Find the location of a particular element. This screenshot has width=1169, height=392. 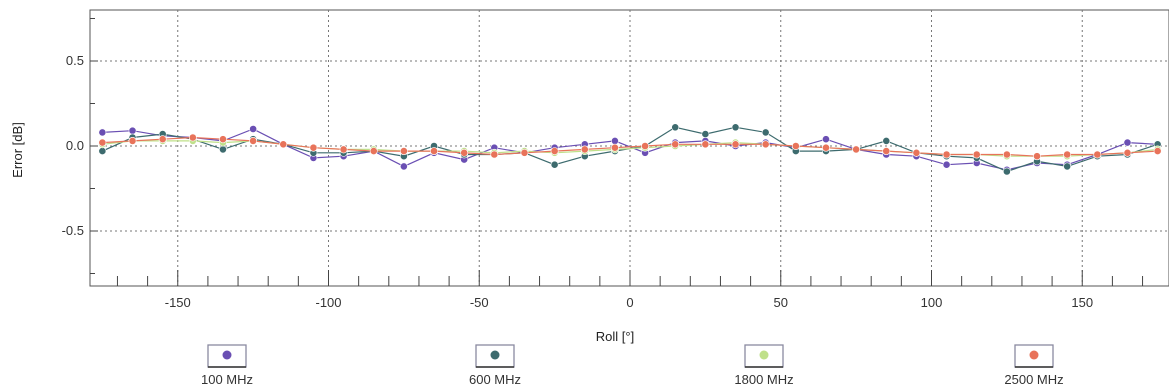

y-tick-labels: -0.5 0.0 0.5 is located at coordinates (73, 145).